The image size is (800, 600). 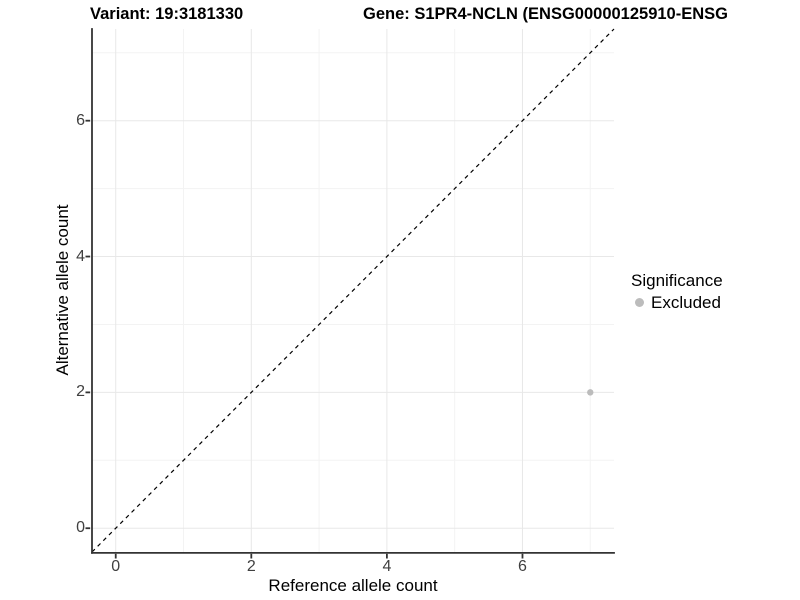 What do you see at coordinates (80, 528) in the screenshot?
I see `y-tick-label: 0` at bounding box center [80, 528].